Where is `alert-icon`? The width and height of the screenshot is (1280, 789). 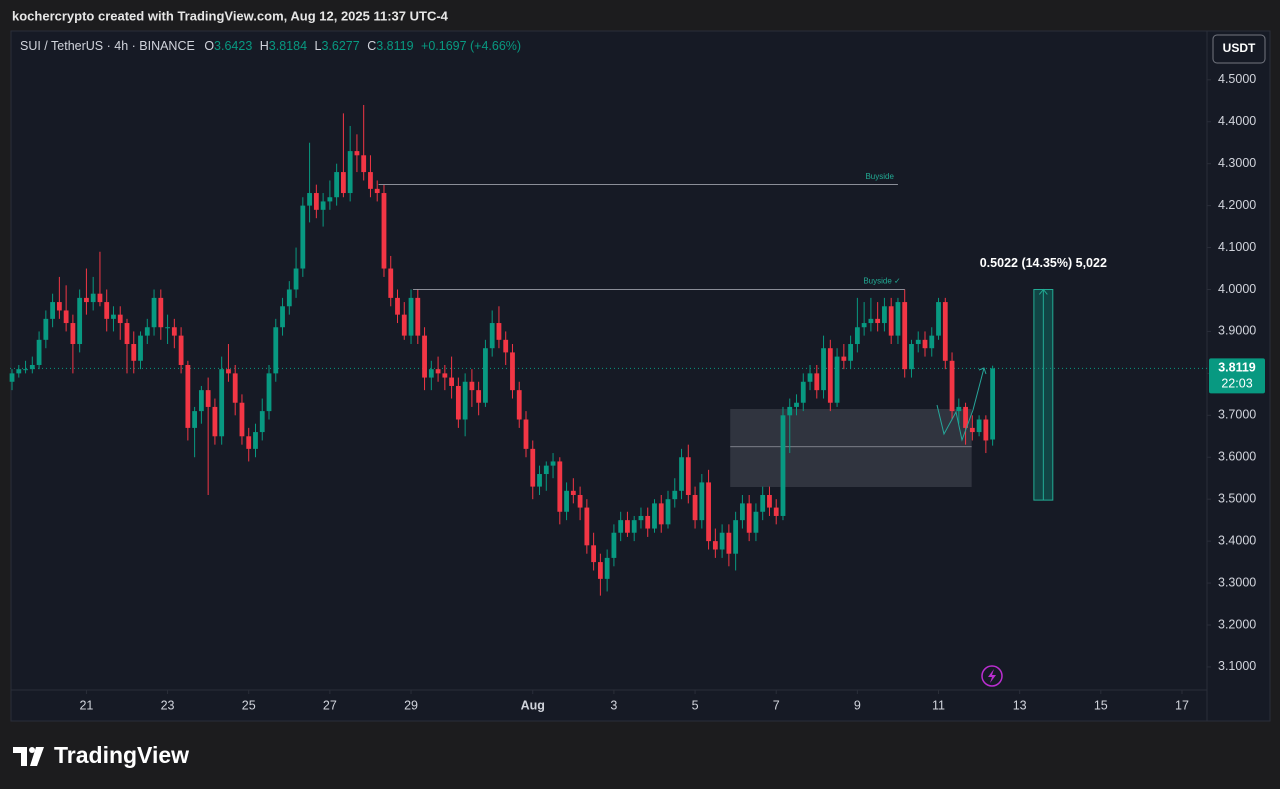
alert-icon is located at coordinates (992, 676).